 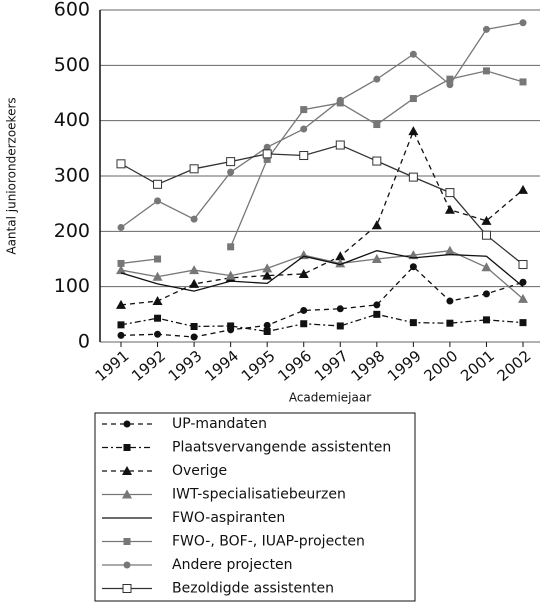 What do you see at coordinates (185, 366) in the screenshot?
I see `x-tick-label: 1993` at bounding box center [185, 366].